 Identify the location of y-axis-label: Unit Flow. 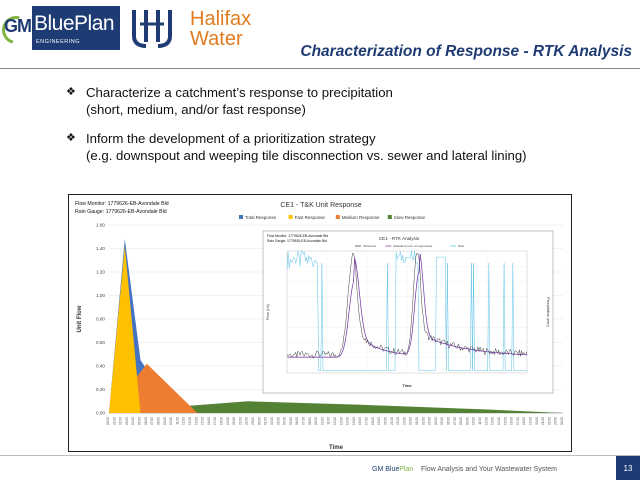
(80, 318).